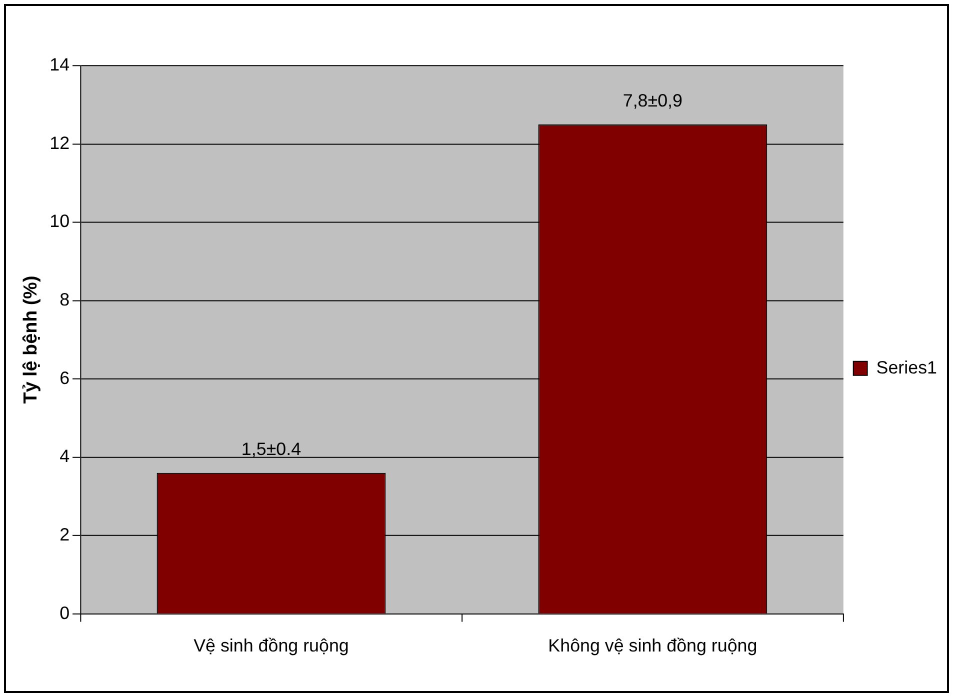 This screenshot has width=955, height=699. Describe the element at coordinates (60, 221) in the screenshot. I see `y-tick-label: 10` at that location.